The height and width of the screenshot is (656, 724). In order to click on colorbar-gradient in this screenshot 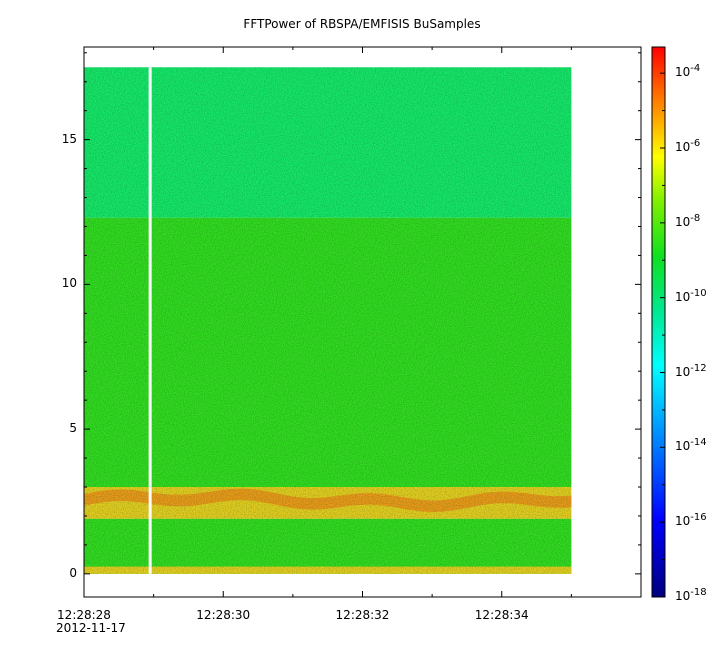, I will do `click(658, 322)`.